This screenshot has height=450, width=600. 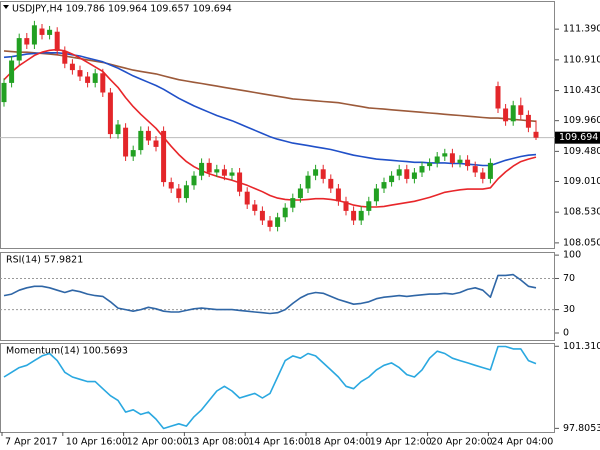 What do you see at coordinates (97, 442) in the screenshot?
I see `x-tick-label: 10 Apr 16:00` at bounding box center [97, 442].